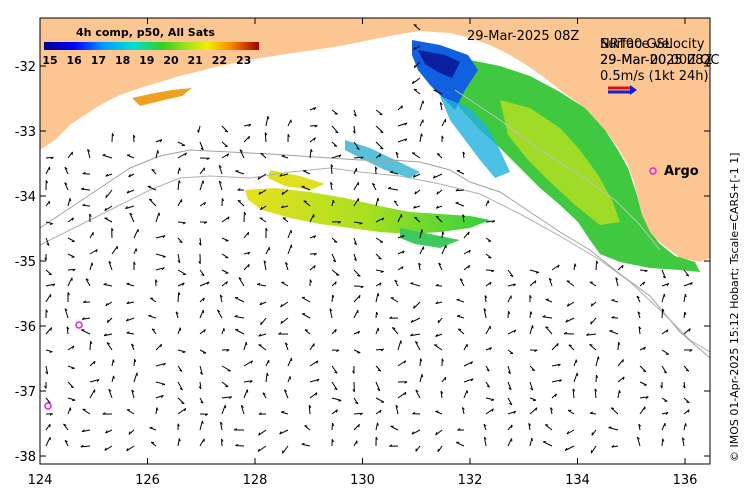 This screenshot has width=750, height=496. Describe the element at coordinates (439, 64) in the screenshot. I see `sst-patch-east-dark` at that location.